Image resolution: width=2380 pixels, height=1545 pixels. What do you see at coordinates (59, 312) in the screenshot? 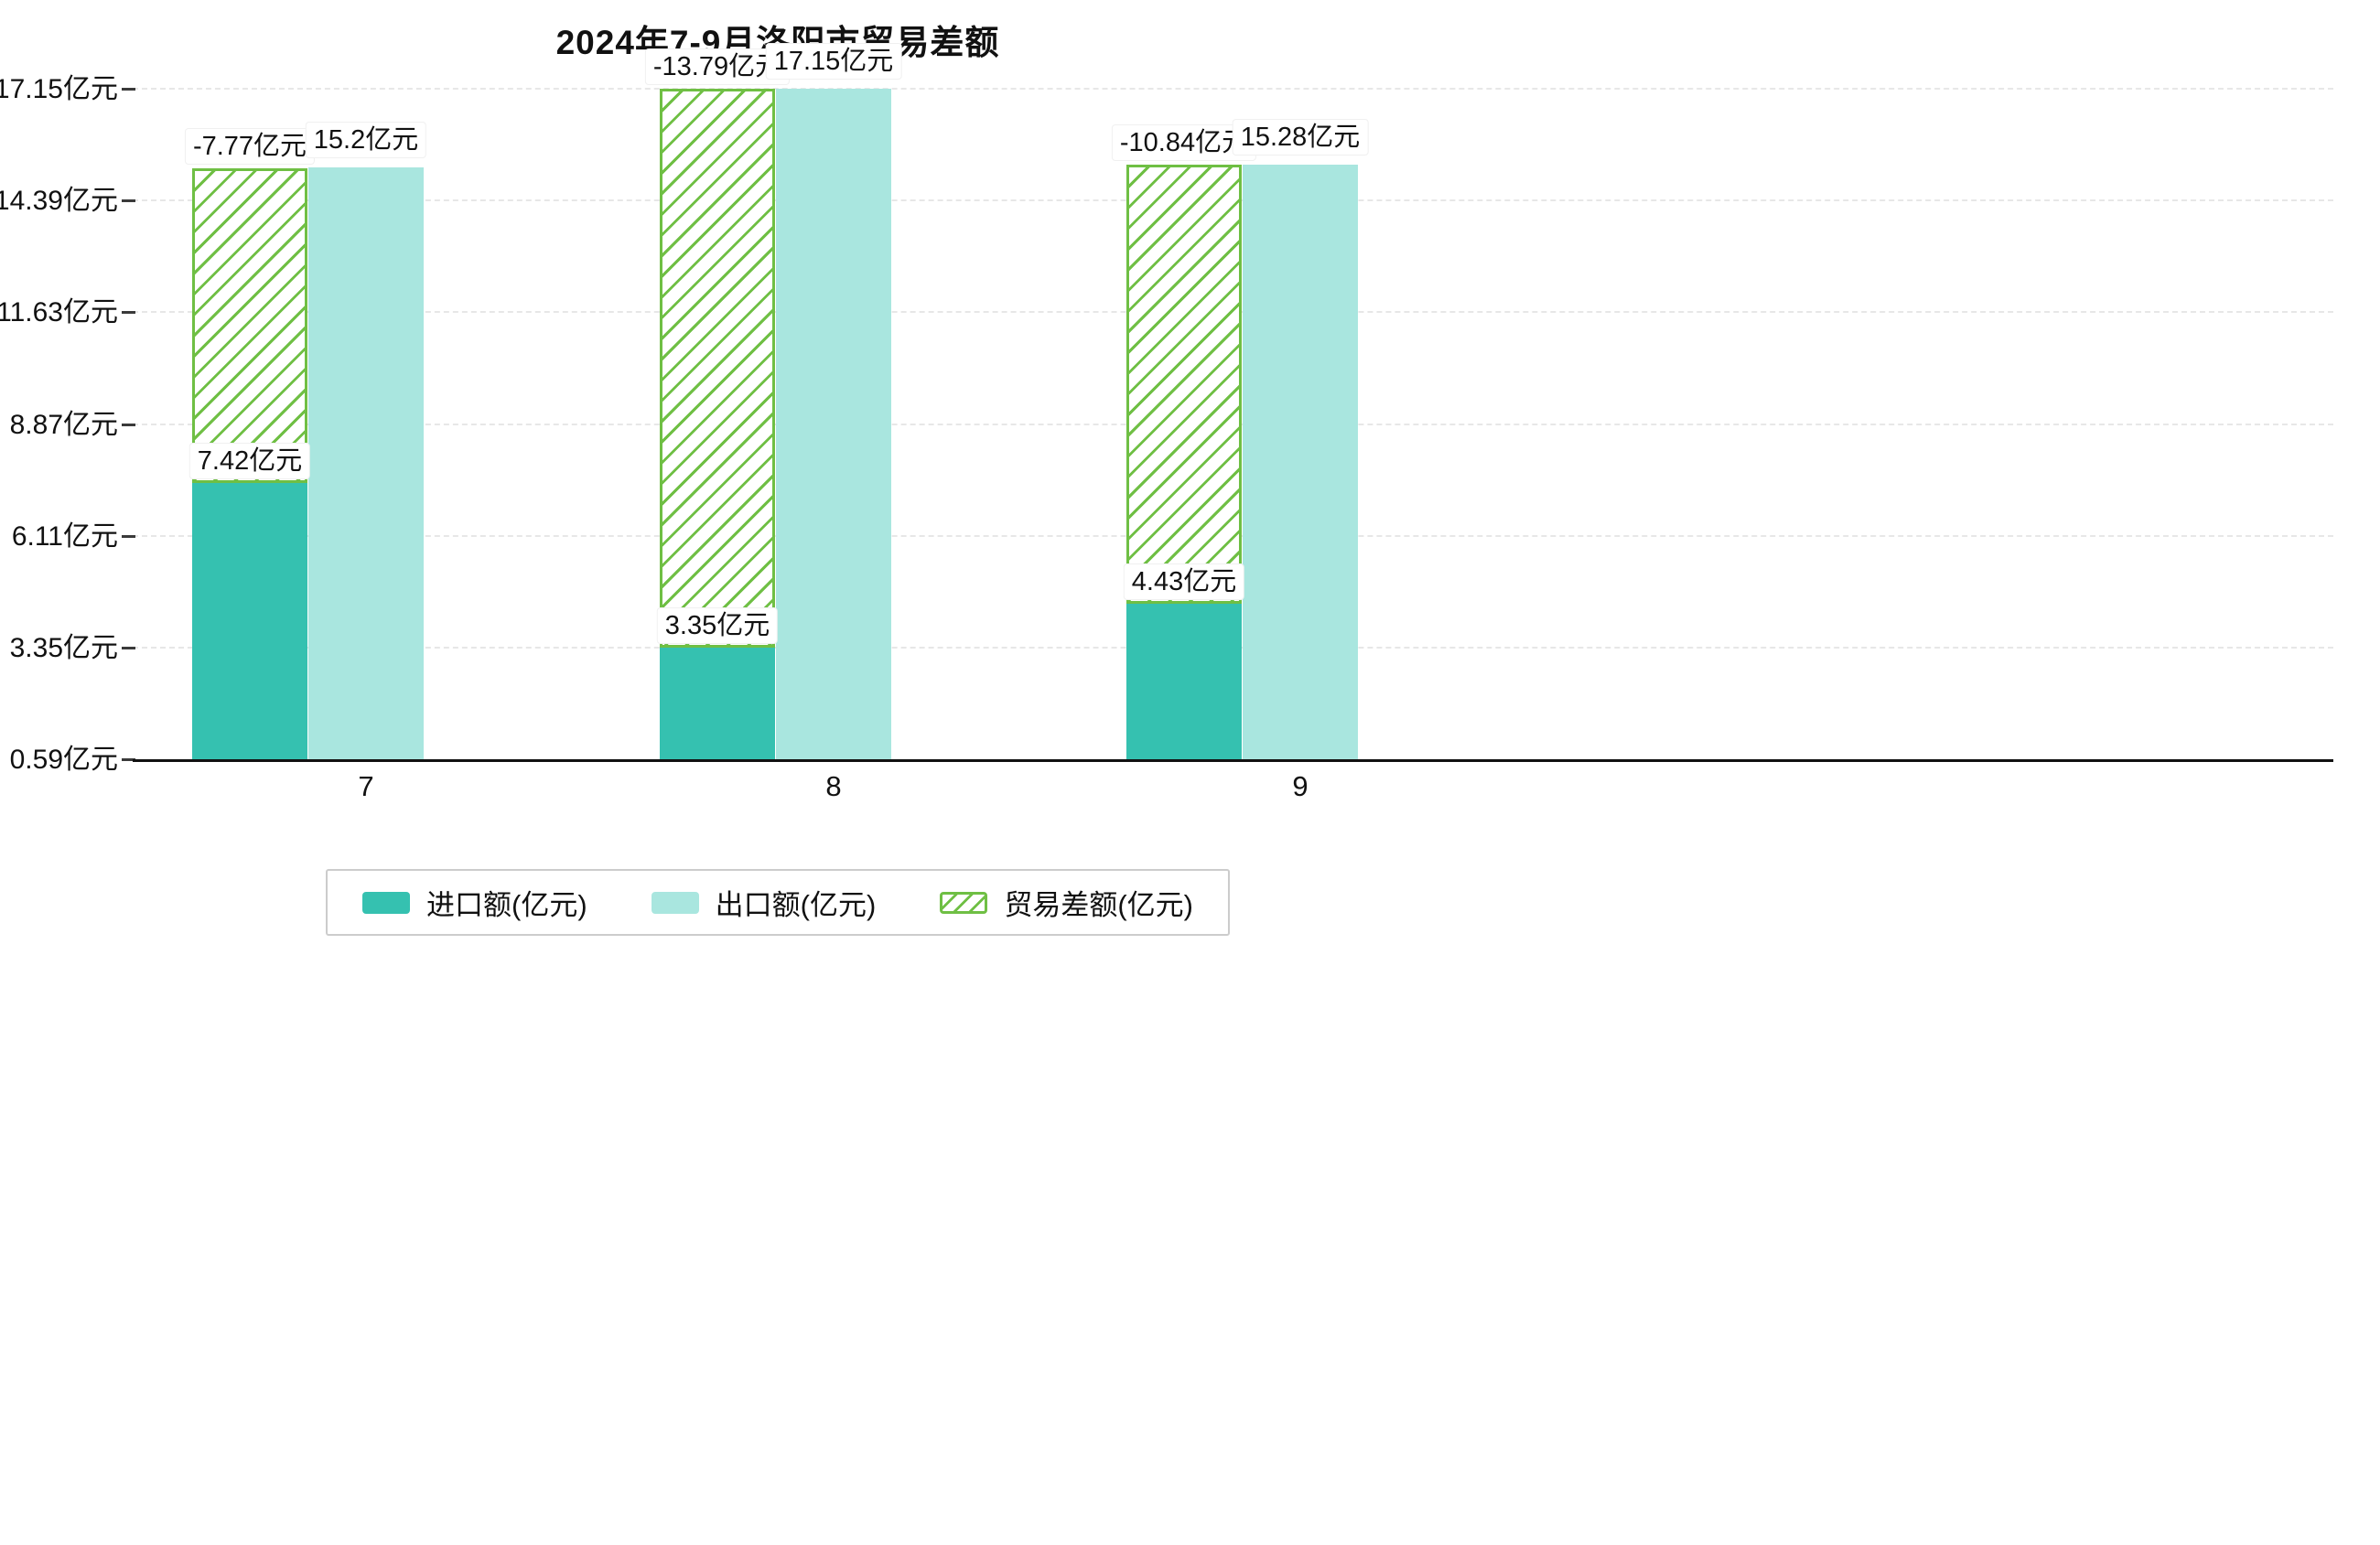
I see `y-axis-tick-label: 11.63亿元` at bounding box center [59, 312].